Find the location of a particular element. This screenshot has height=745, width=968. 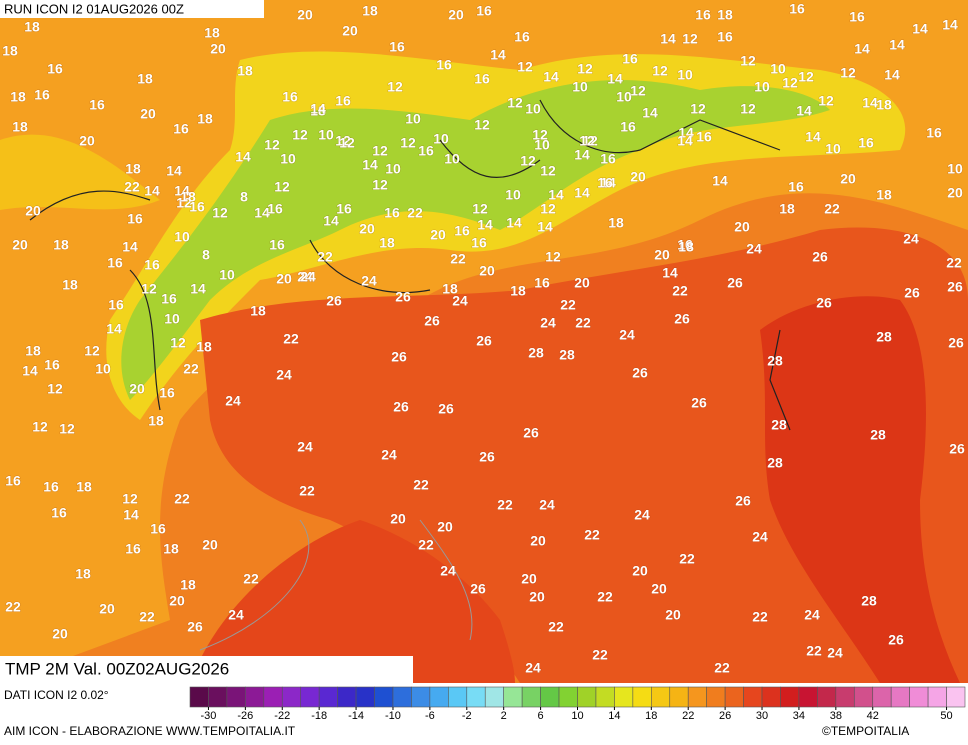

regional-borders is located at coordinates (336, 585).